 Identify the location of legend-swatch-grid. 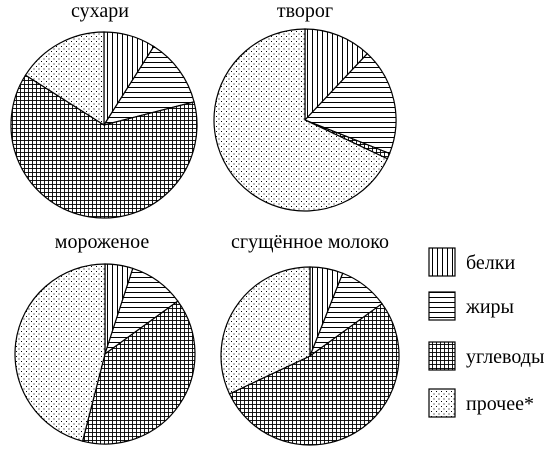
(442, 356).